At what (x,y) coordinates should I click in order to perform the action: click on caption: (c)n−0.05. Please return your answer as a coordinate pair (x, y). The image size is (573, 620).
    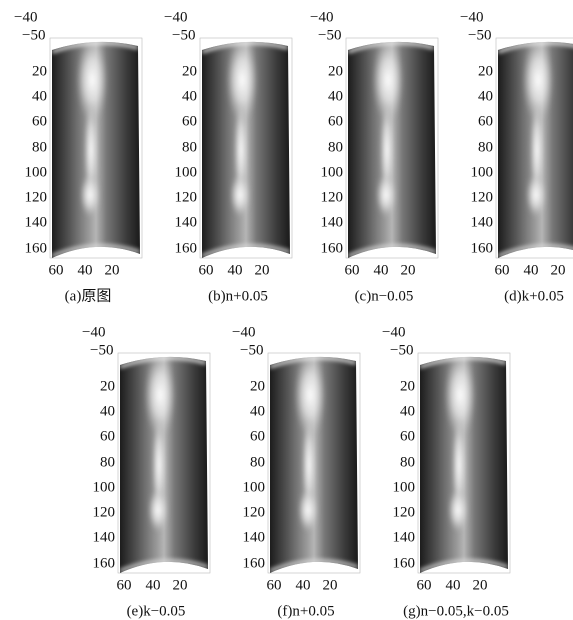
    Looking at the image, I should click on (384, 296).